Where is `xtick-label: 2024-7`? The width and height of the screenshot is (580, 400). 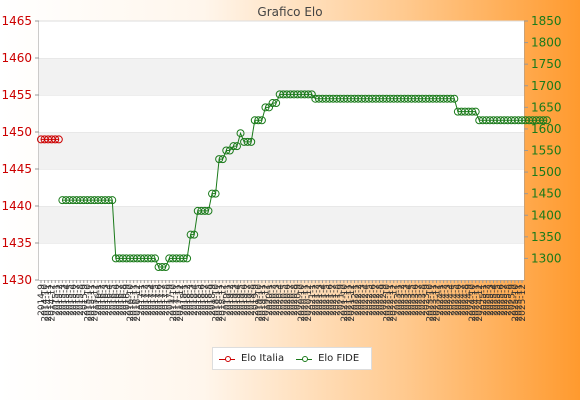 xtick-label: 2024-7 is located at coordinates (462, 300).